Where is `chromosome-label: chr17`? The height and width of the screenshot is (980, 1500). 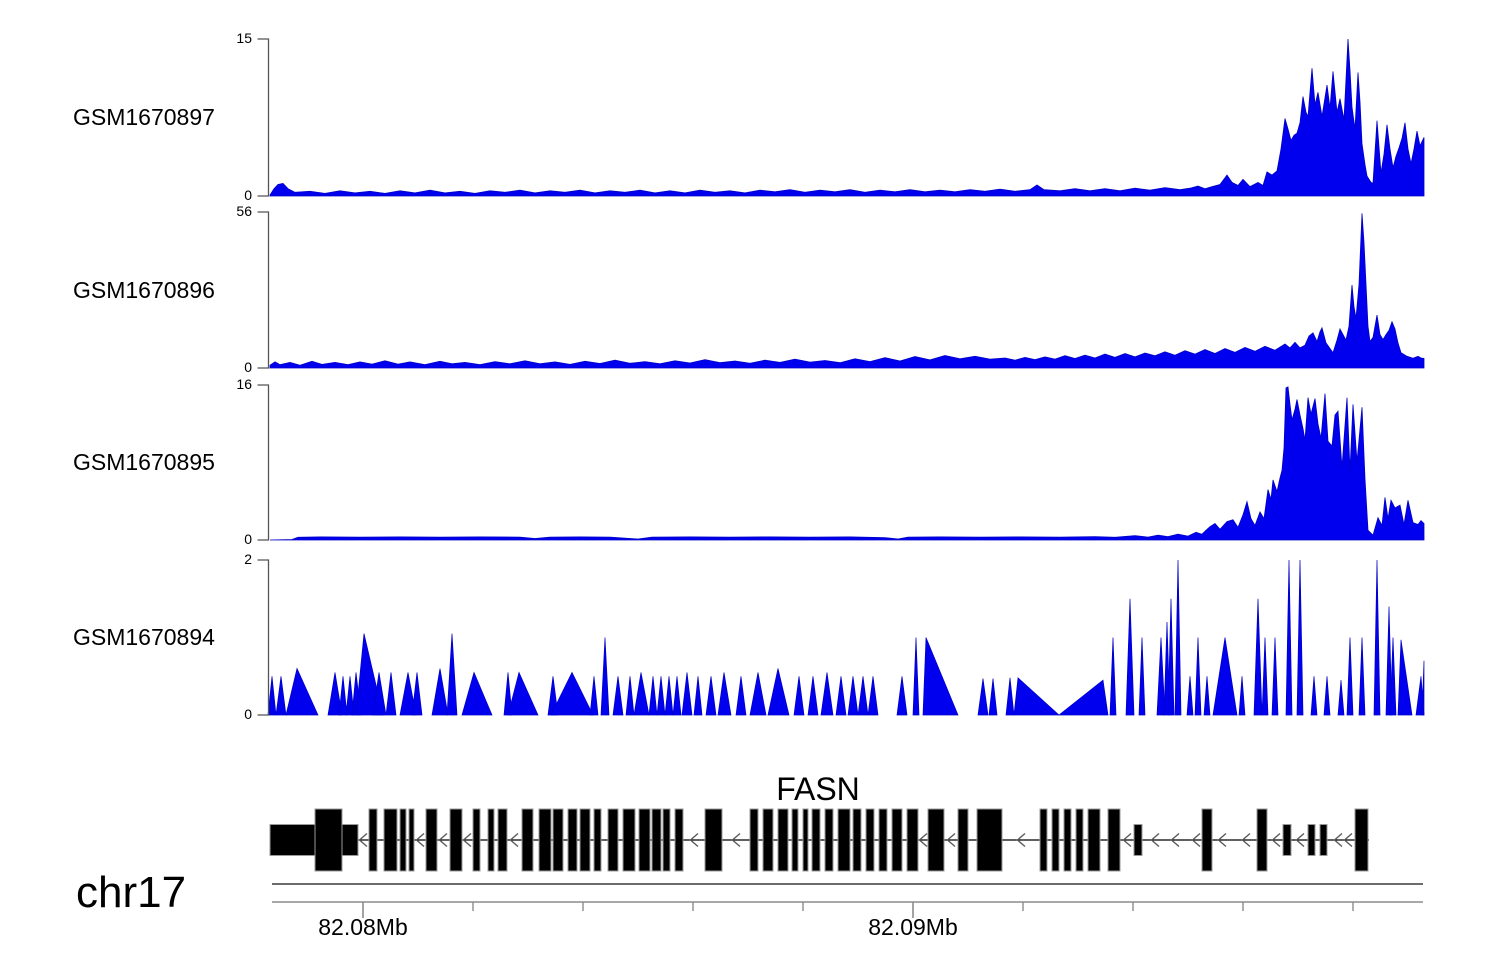 chromosome-label: chr17 is located at coordinates (131, 892).